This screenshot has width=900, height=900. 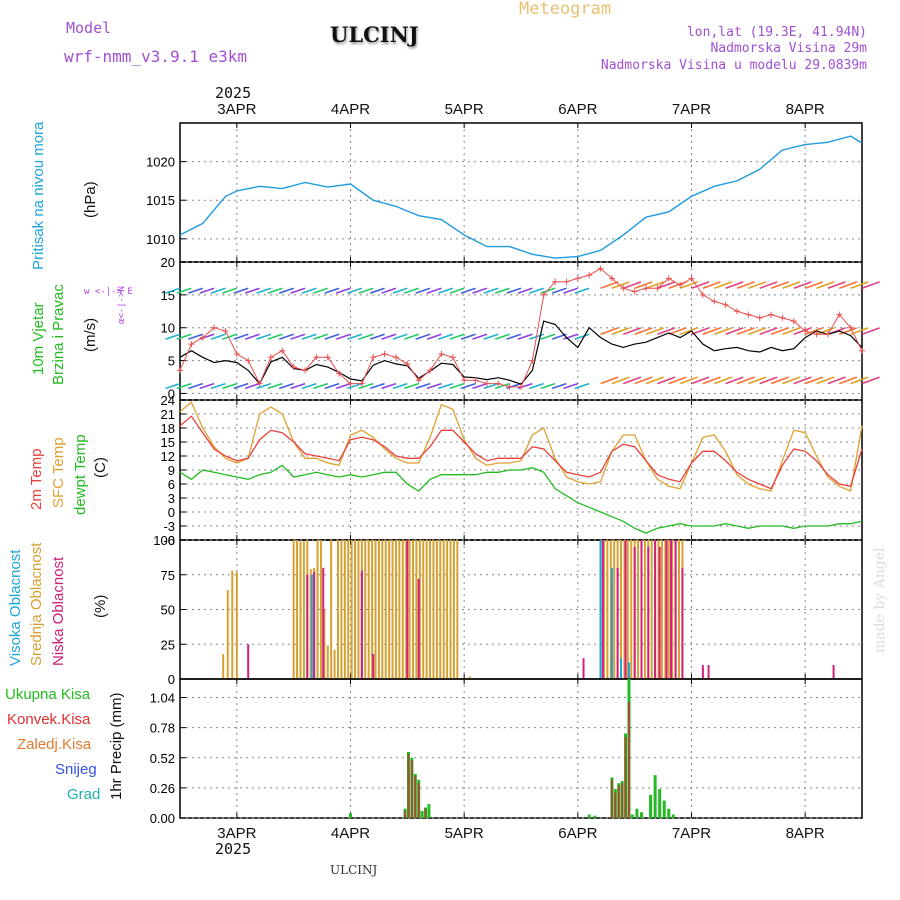 I want to click on temp-ytick-label: 15, so click(x=168, y=442).